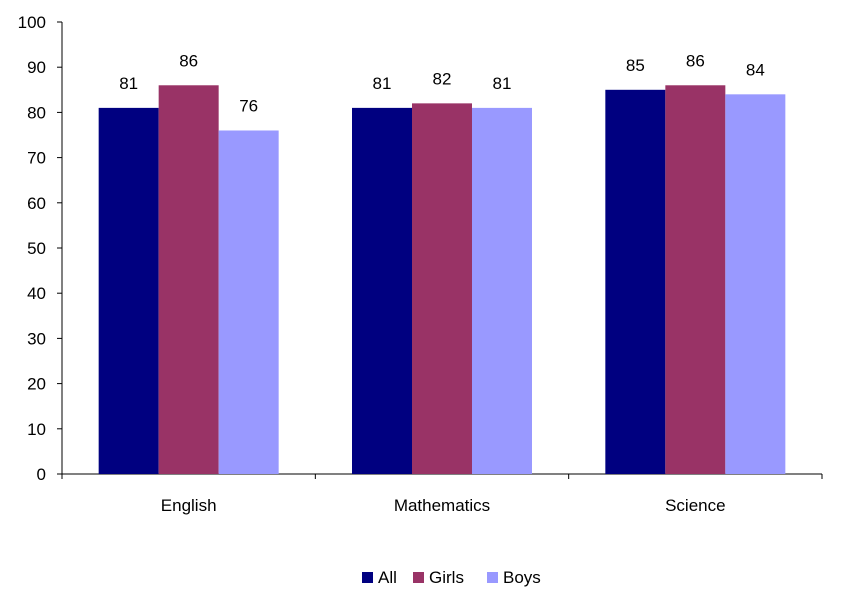  I want to click on y-tick-label: 70, so click(36, 158).